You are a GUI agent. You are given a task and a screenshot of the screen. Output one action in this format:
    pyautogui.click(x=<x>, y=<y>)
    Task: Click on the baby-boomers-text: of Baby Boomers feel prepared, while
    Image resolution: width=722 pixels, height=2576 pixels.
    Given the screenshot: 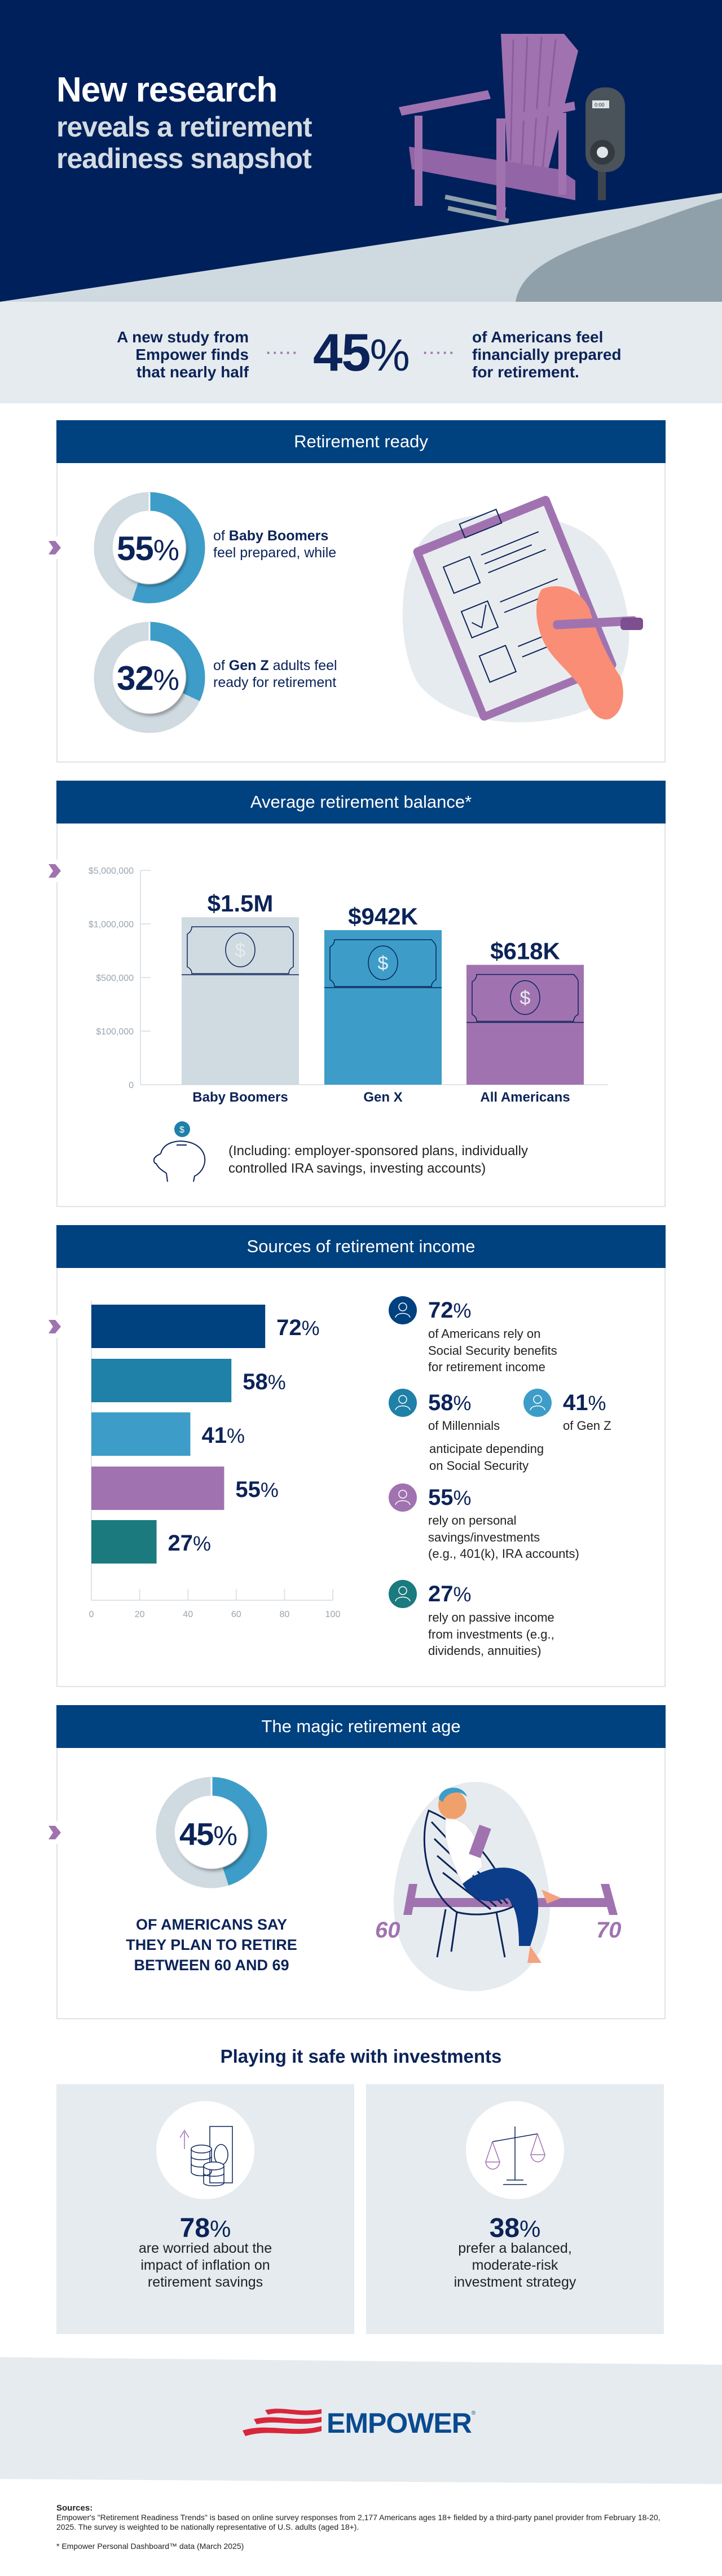 What is the action you would take?
    pyautogui.click(x=274, y=544)
    